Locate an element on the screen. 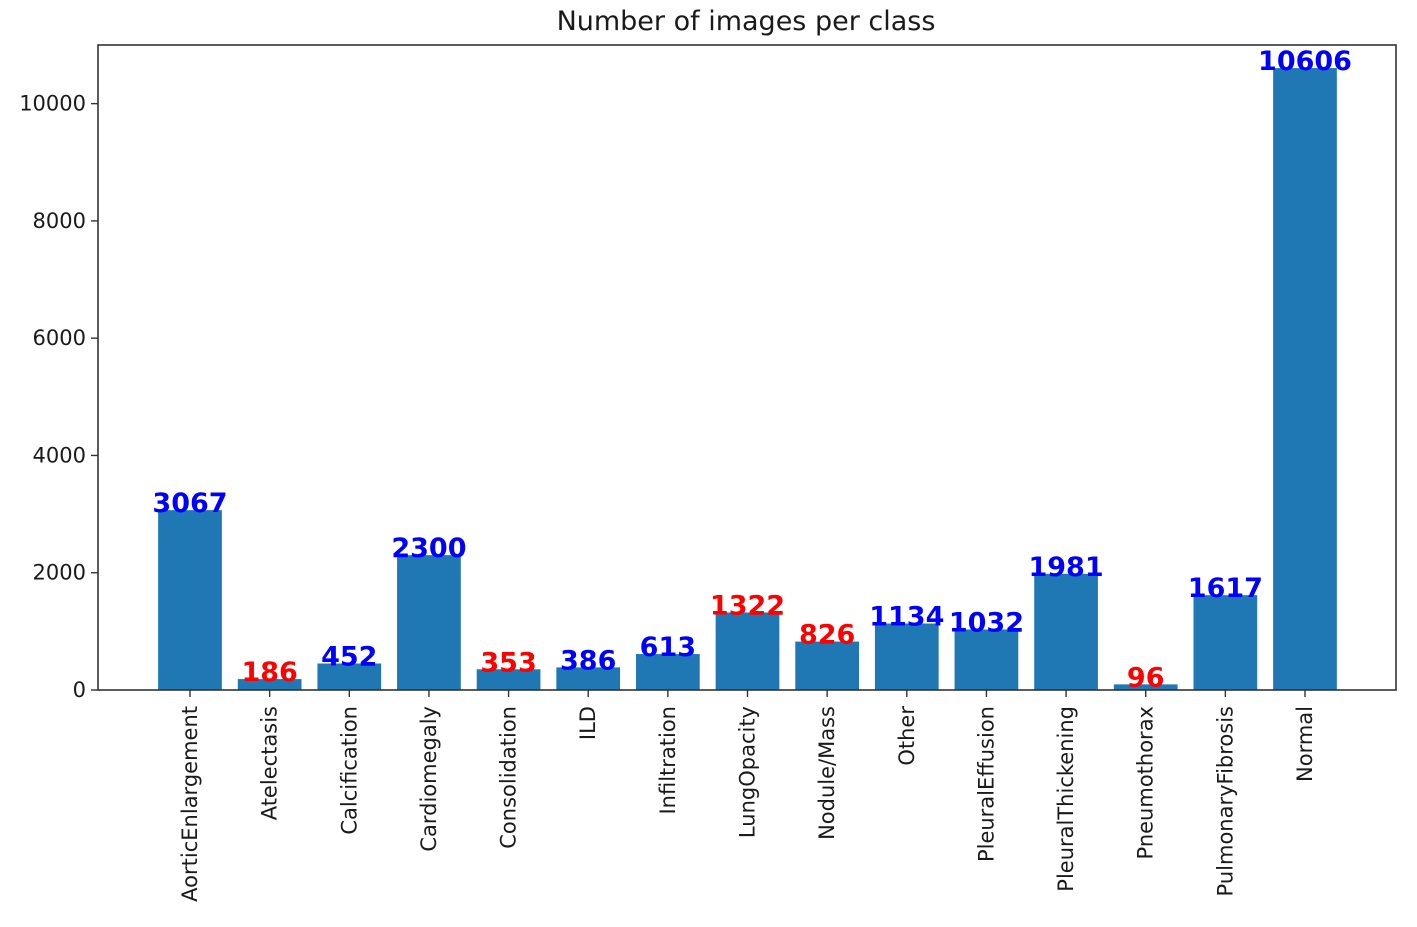 The height and width of the screenshot is (927, 1417). y-tick-label: 2000 is located at coordinates (59, 573).